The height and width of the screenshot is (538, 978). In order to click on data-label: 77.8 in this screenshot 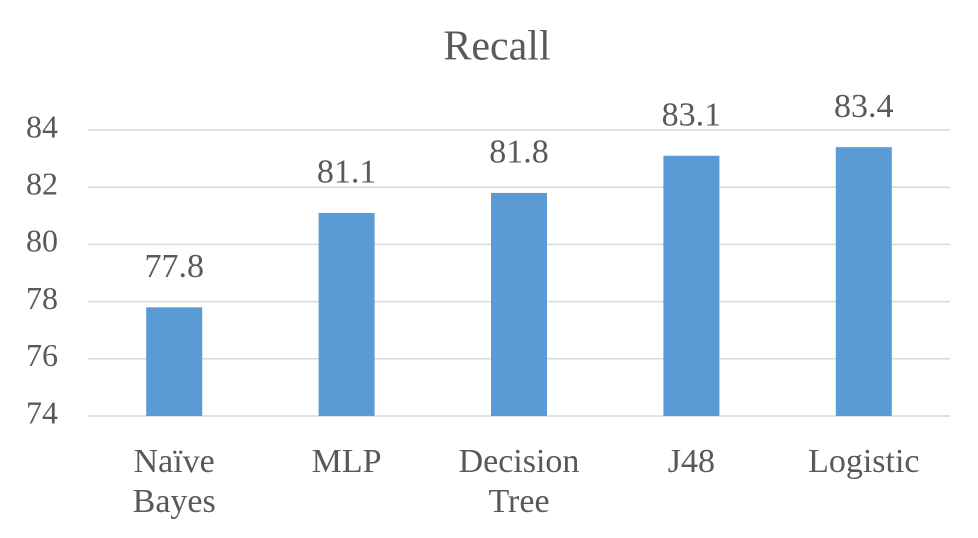, I will do `click(174, 266)`.